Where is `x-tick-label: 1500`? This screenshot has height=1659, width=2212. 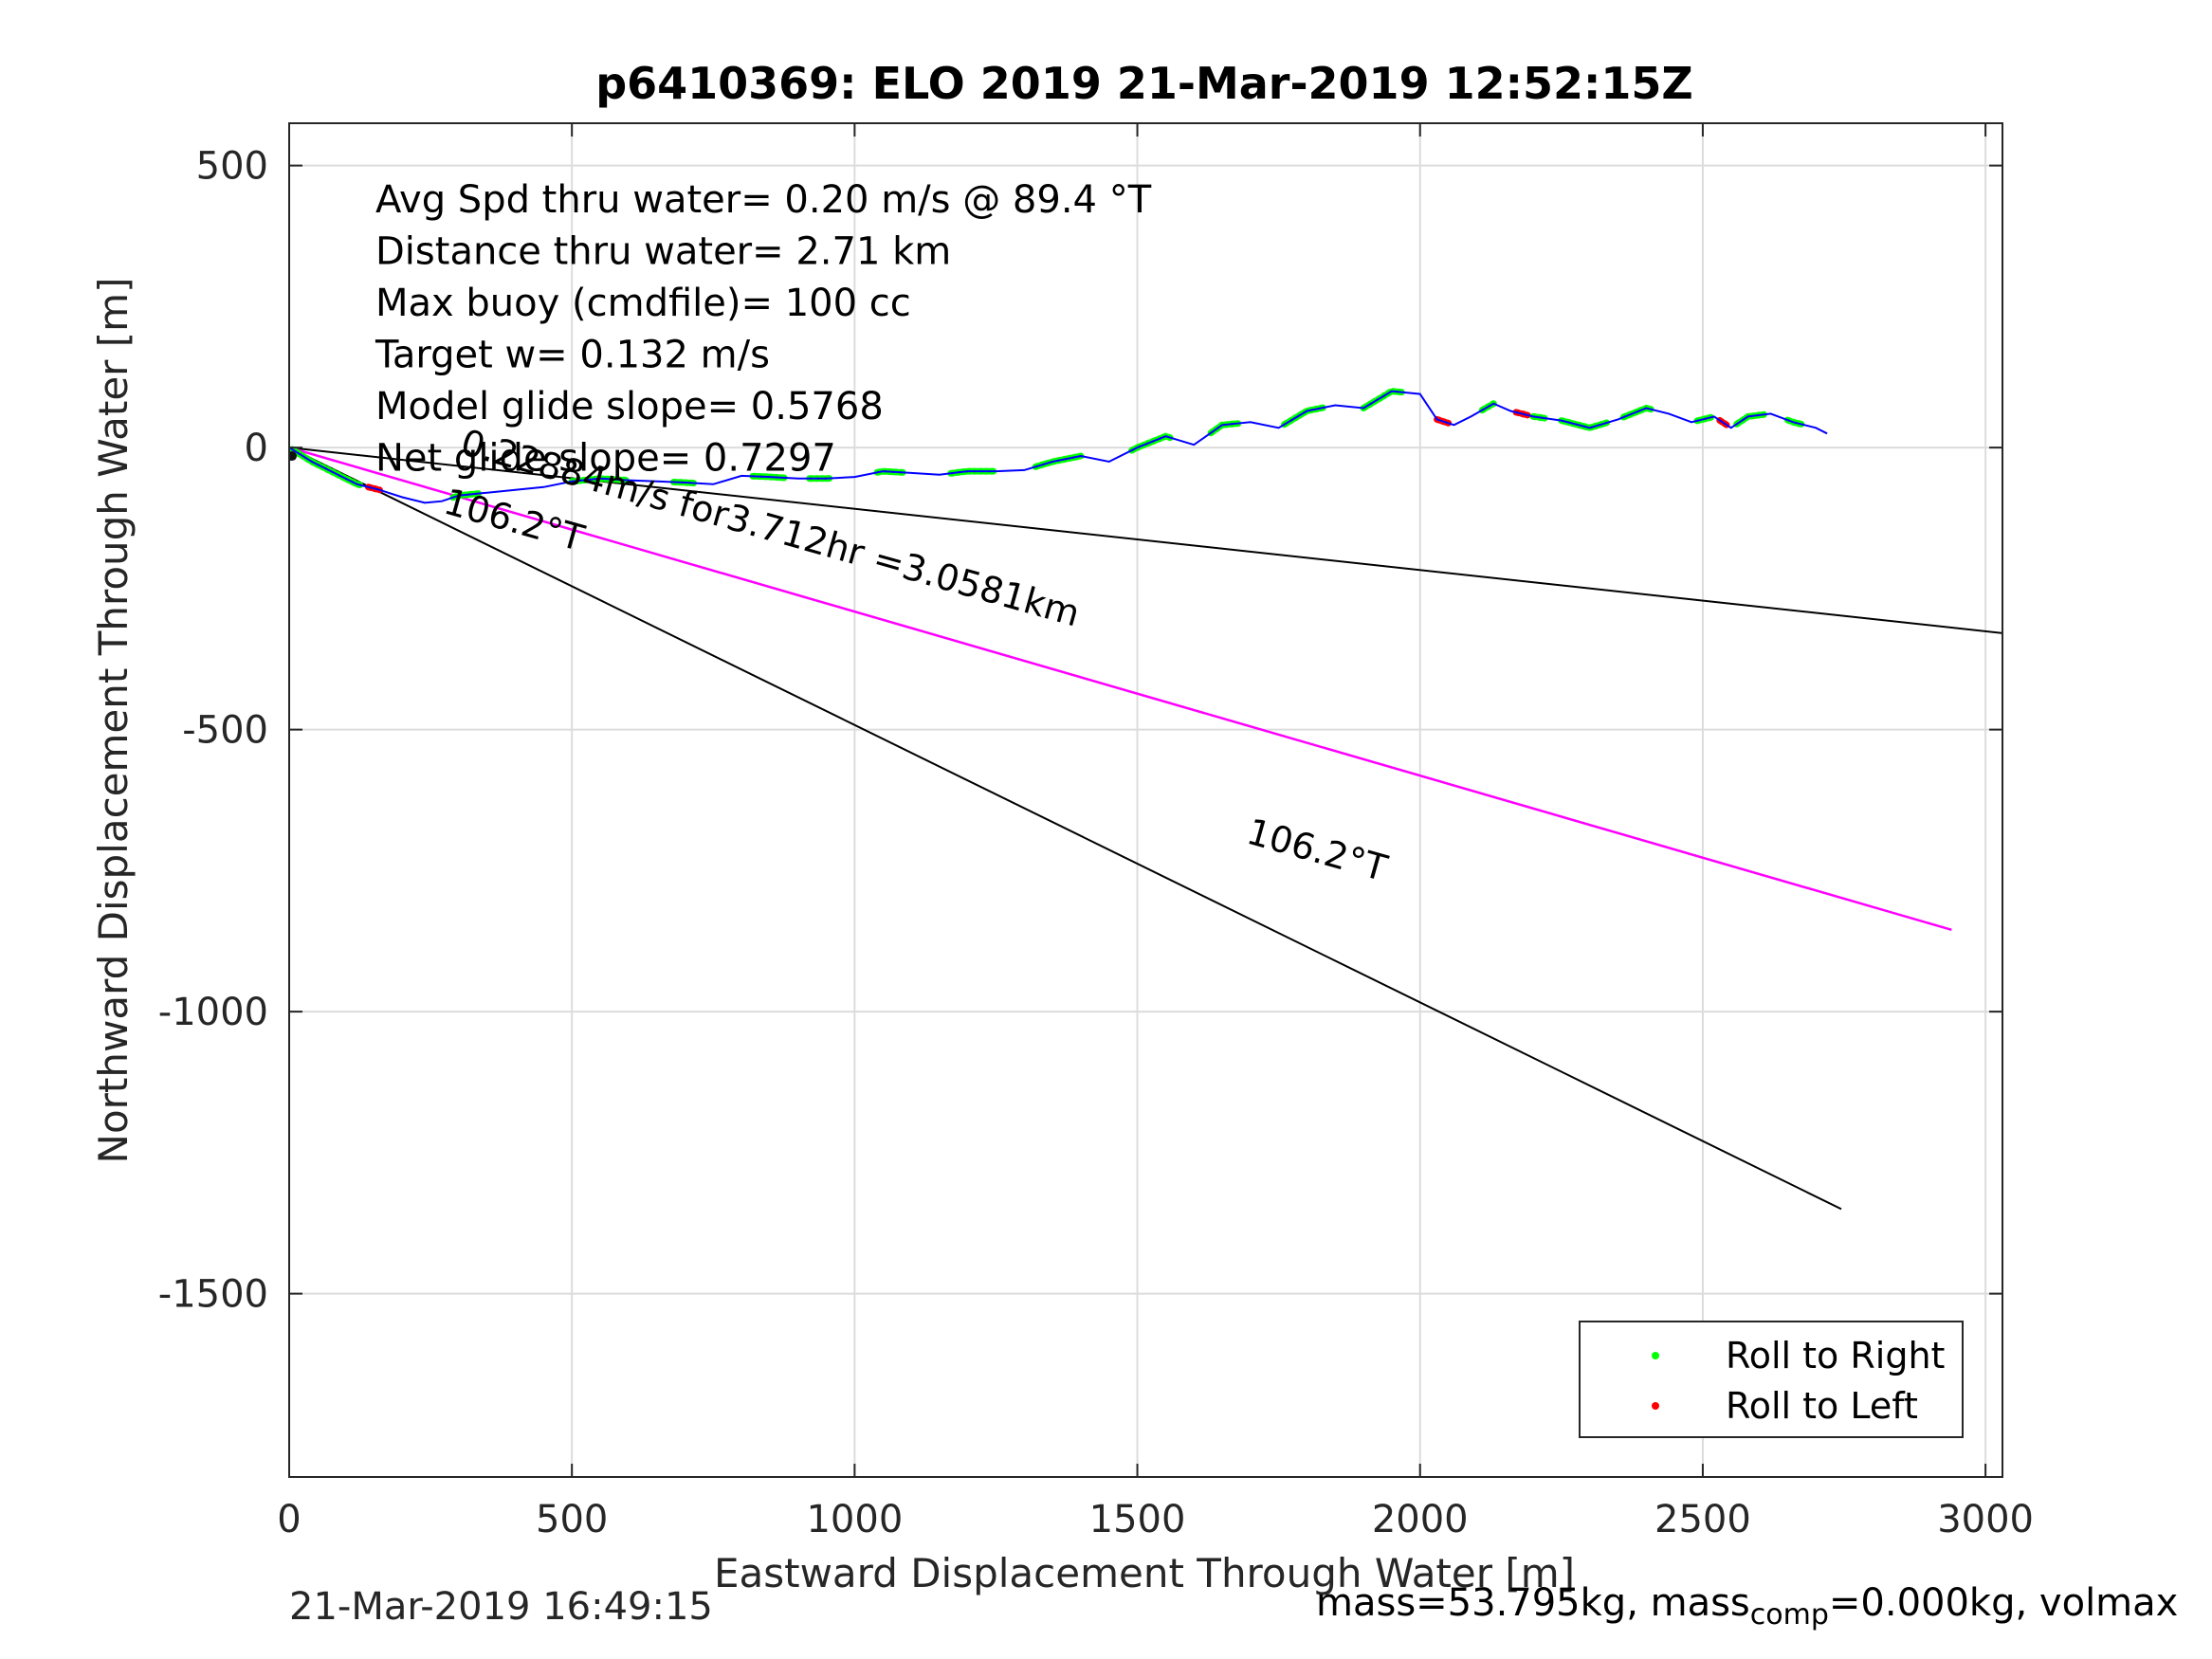 x-tick-label: 1500 is located at coordinates (1137, 1519).